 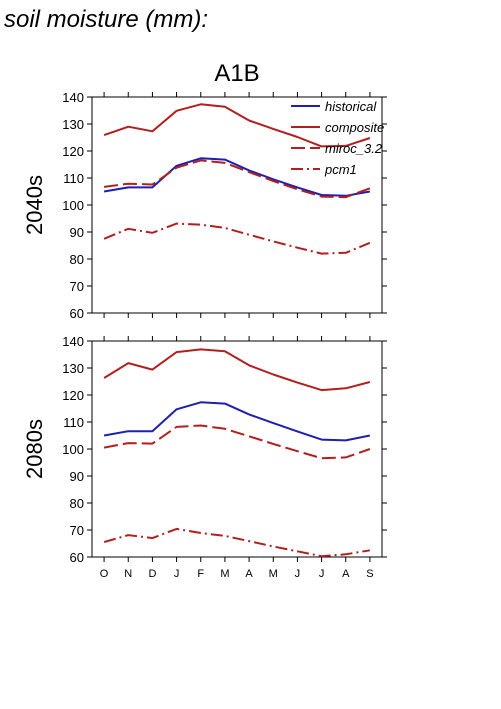 What do you see at coordinates (34, 449) in the screenshot?
I see `row-label: 2080s` at bounding box center [34, 449].